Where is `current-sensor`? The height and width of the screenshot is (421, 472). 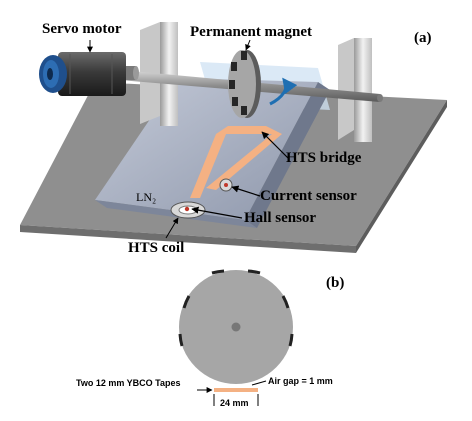 current-sensor is located at coordinates (226, 185).